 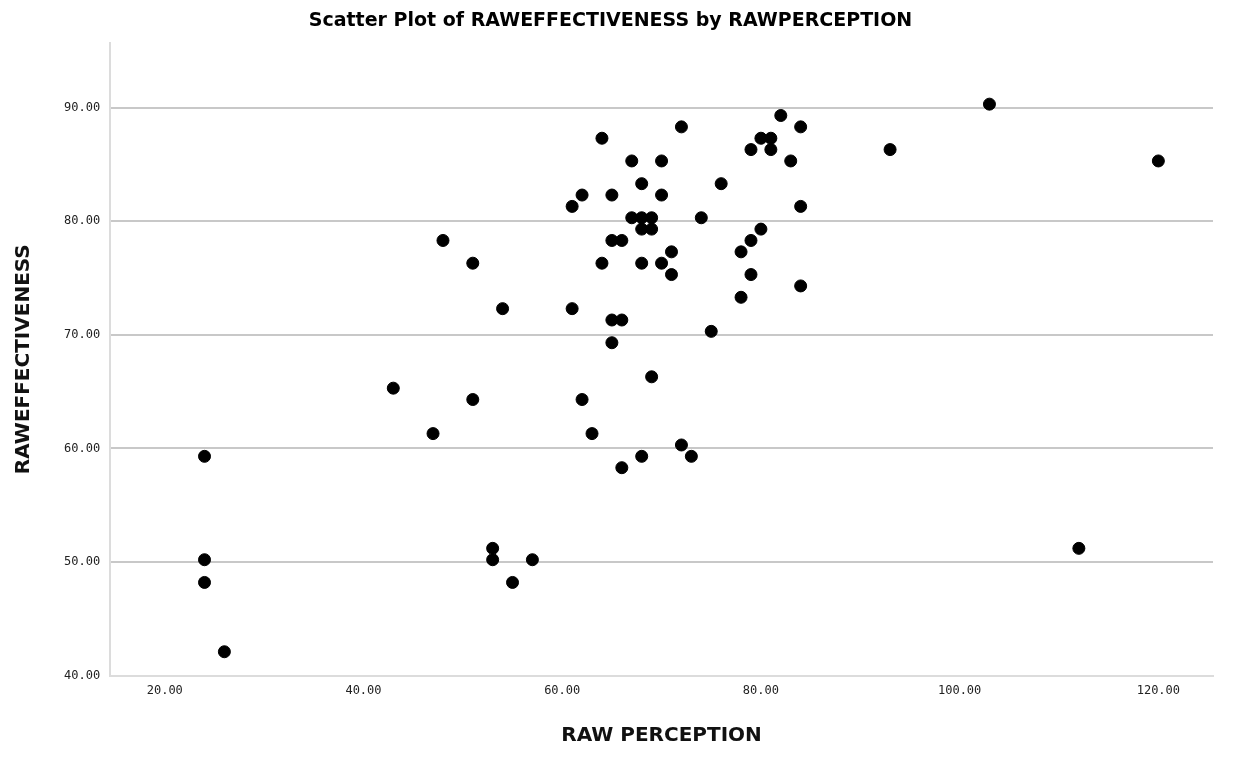 I want to click on y-tick-label: 60.00, so click(x=82, y=447).